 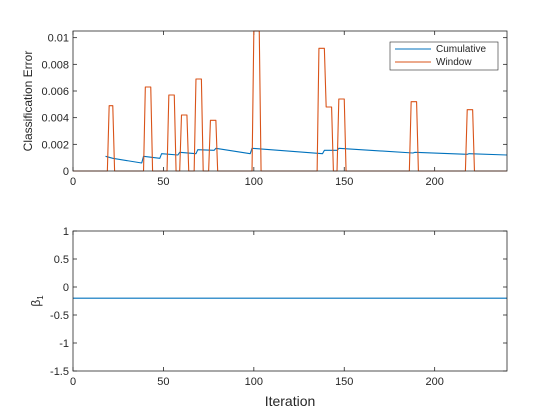 I want to click on top-x-tick-label: 0, so click(x=73, y=182).